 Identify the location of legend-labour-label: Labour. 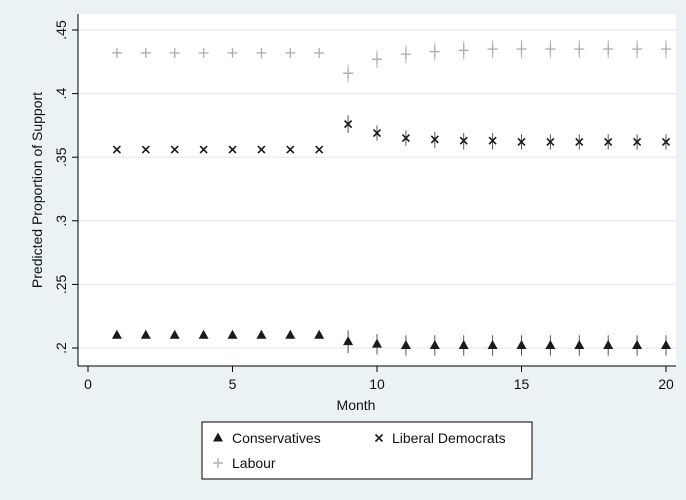
(254, 463).